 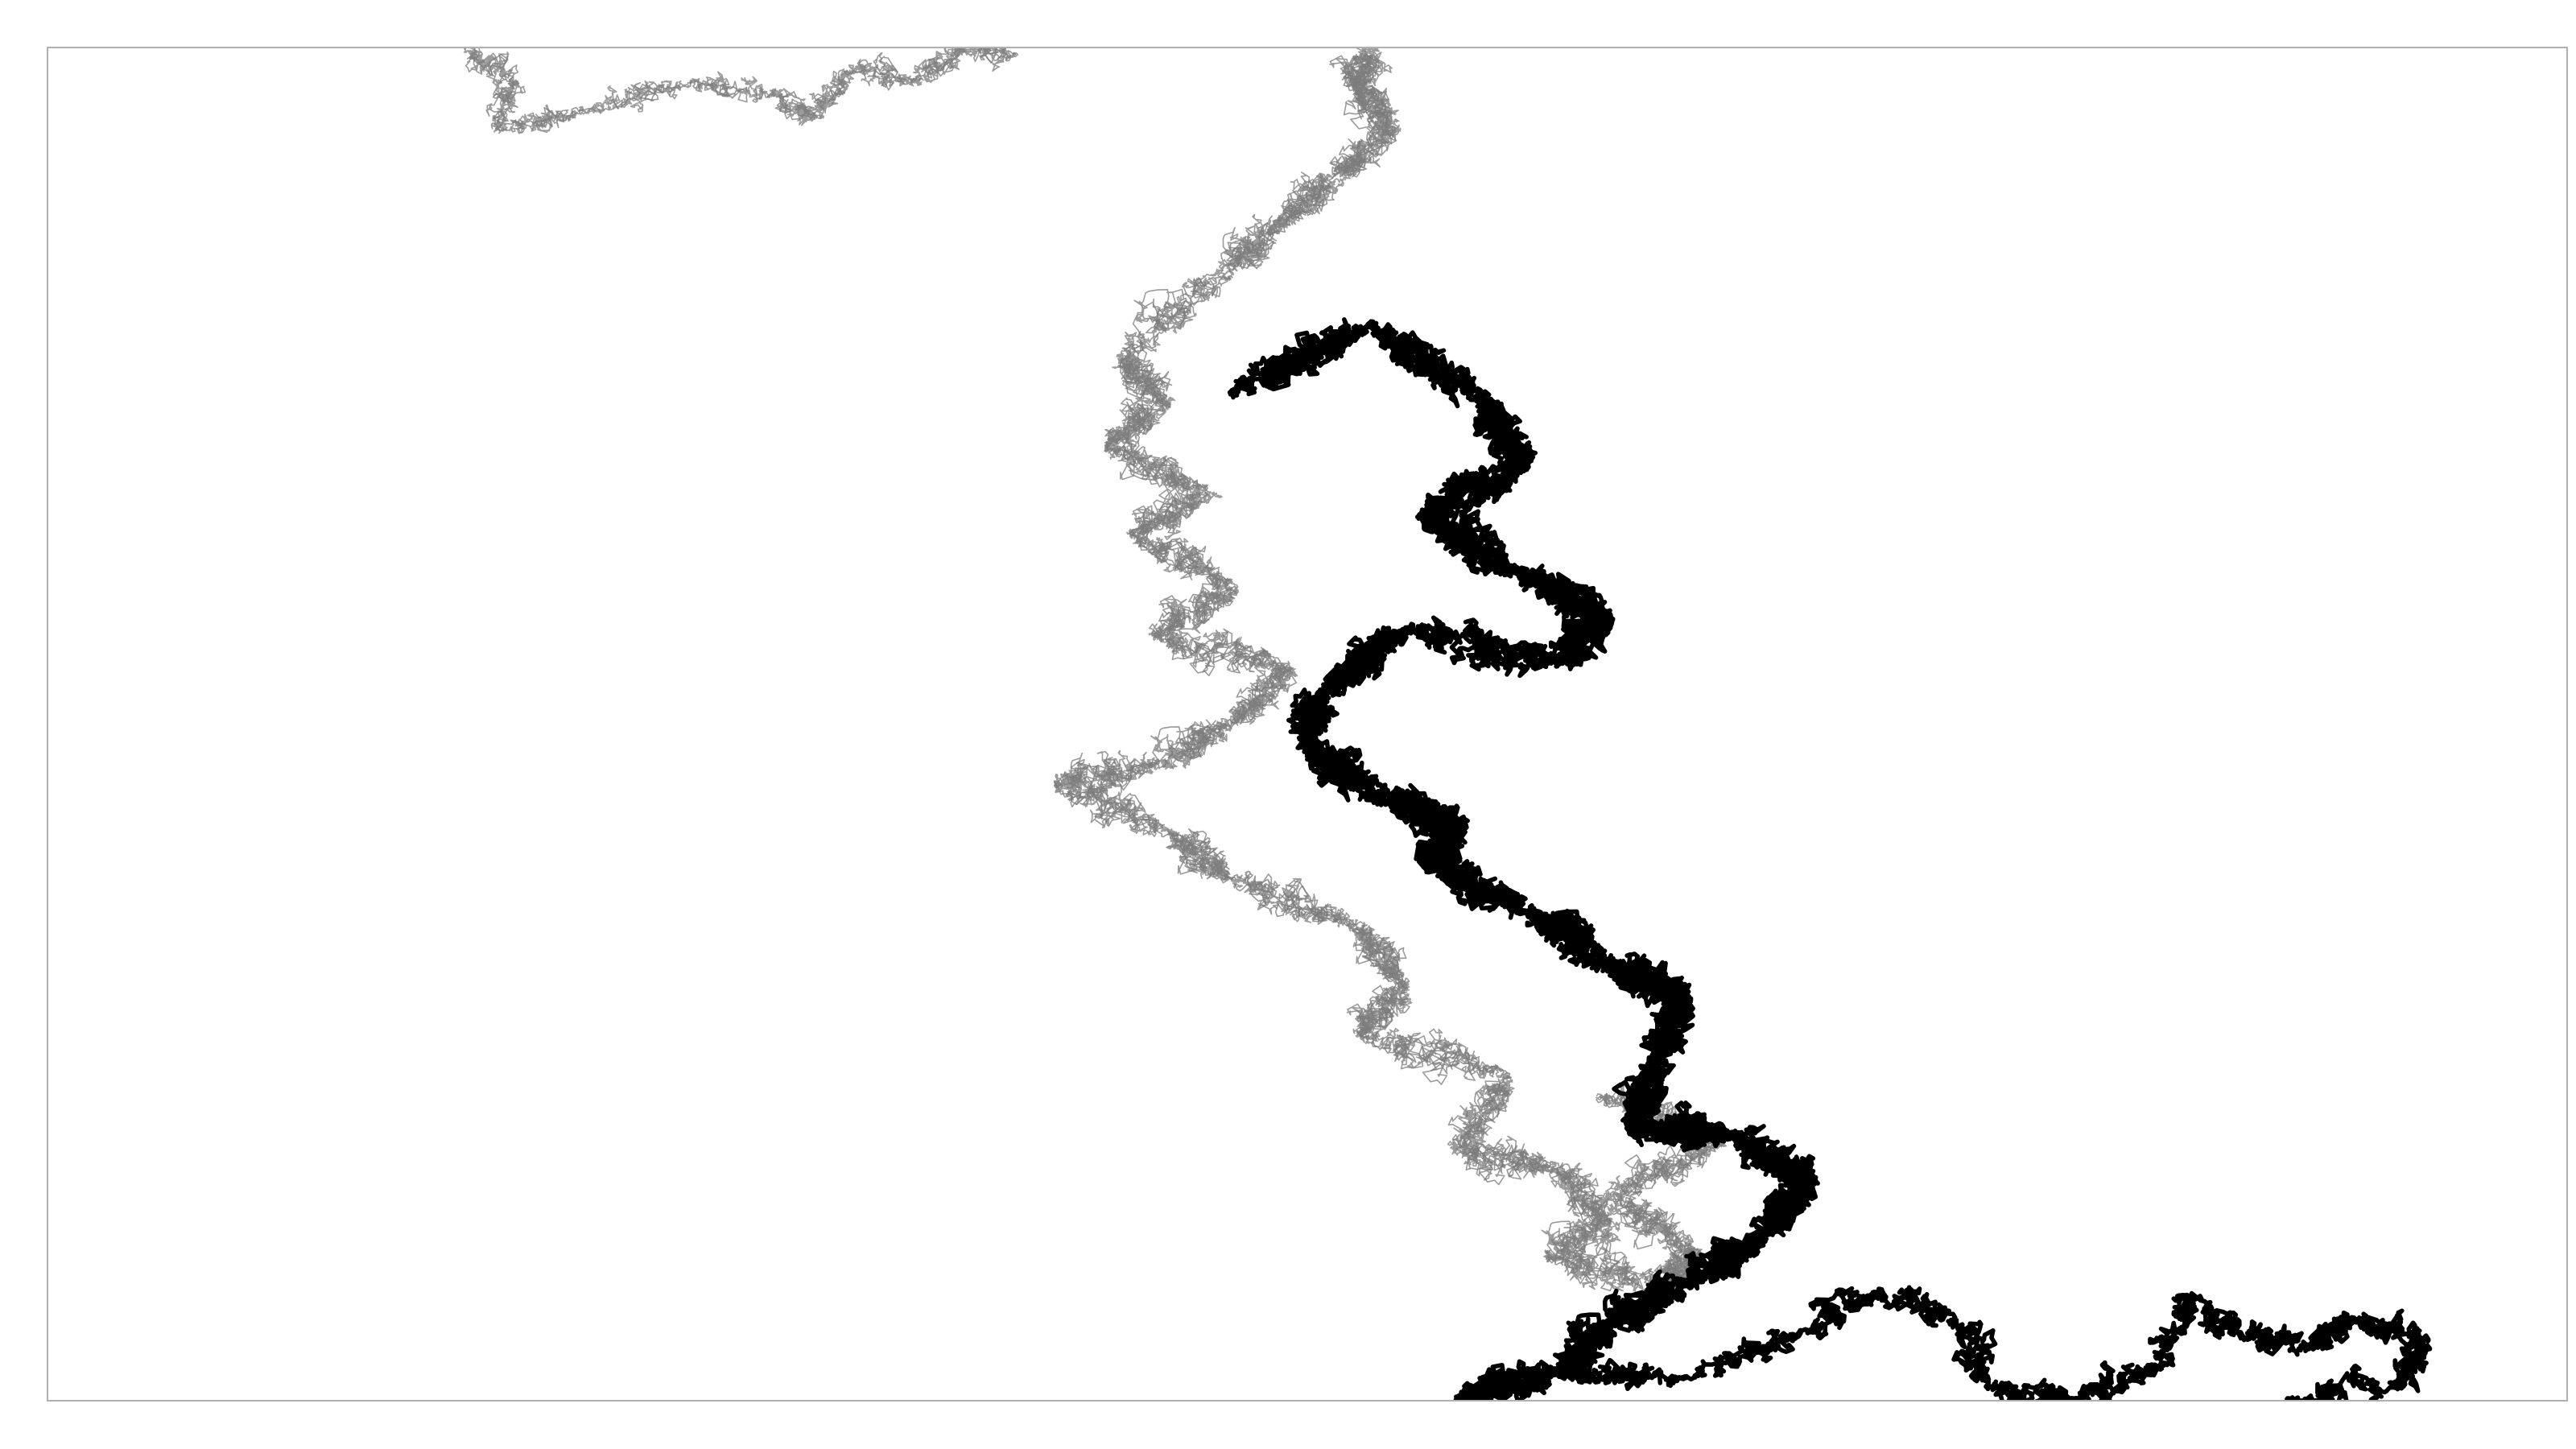 I want to click on series-thin-gray-fragment, so click(x=741, y=91).